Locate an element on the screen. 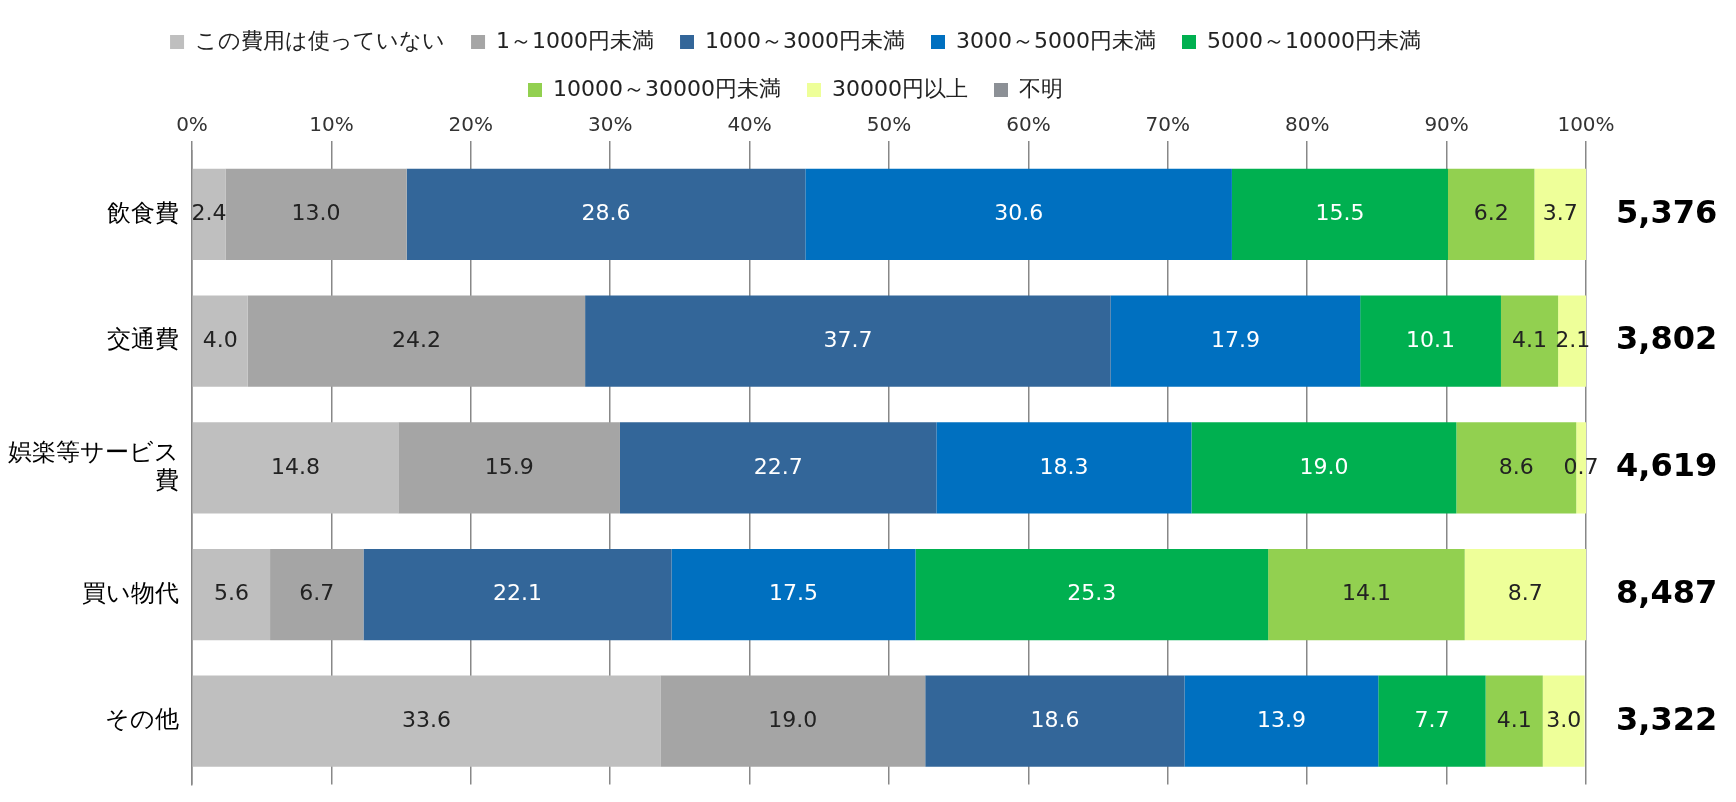 The width and height of the screenshot is (1736, 802). data-label: 13.9 is located at coordinates (1281, 719).